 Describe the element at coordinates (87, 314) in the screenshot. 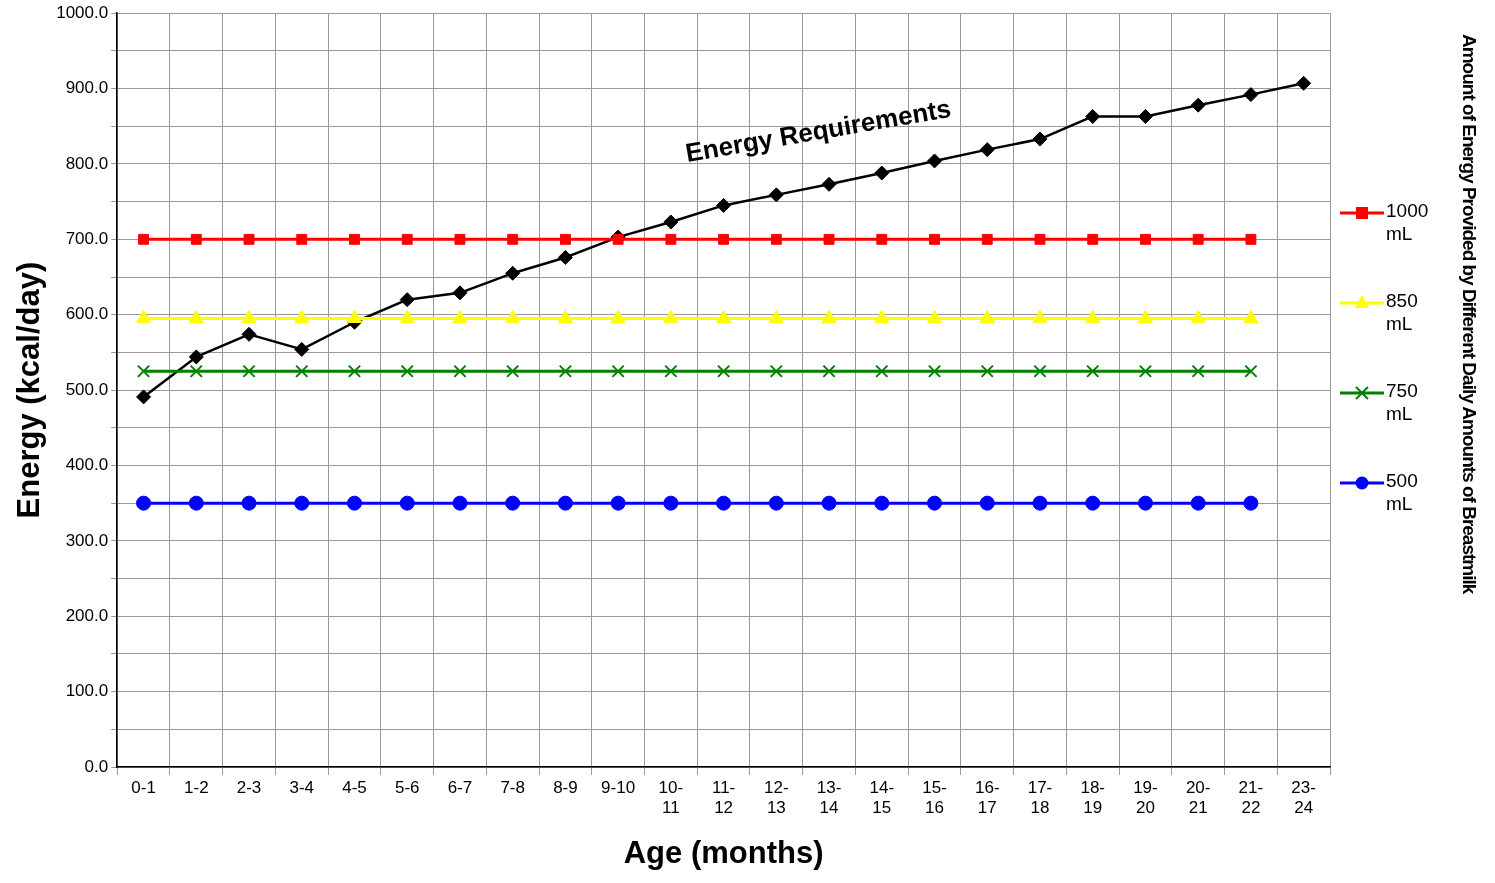

I see `y-tick-label: 600.0` at that location.